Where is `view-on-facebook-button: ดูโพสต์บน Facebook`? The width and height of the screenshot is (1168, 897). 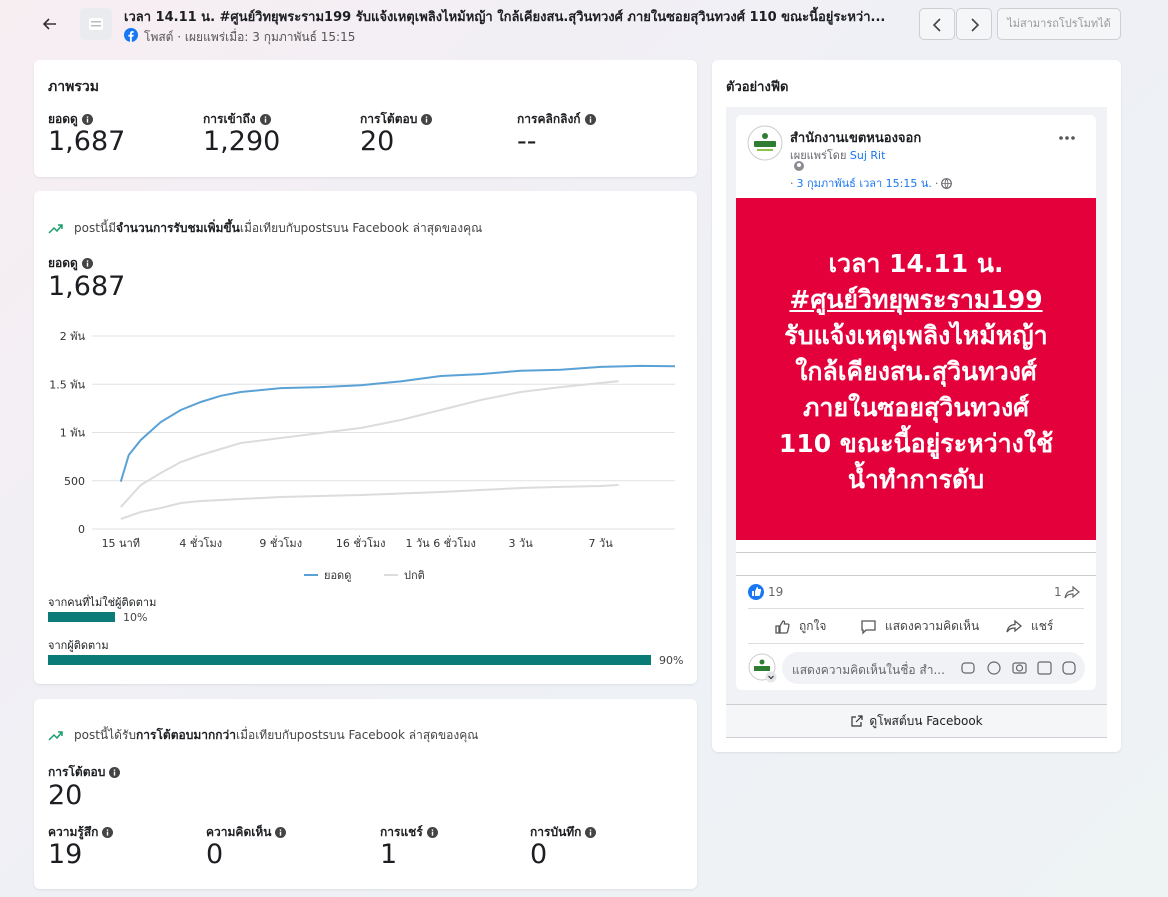
view-on-facebook-button: ดูโพสต์บน Facebook is located at coordinates (916, 721).